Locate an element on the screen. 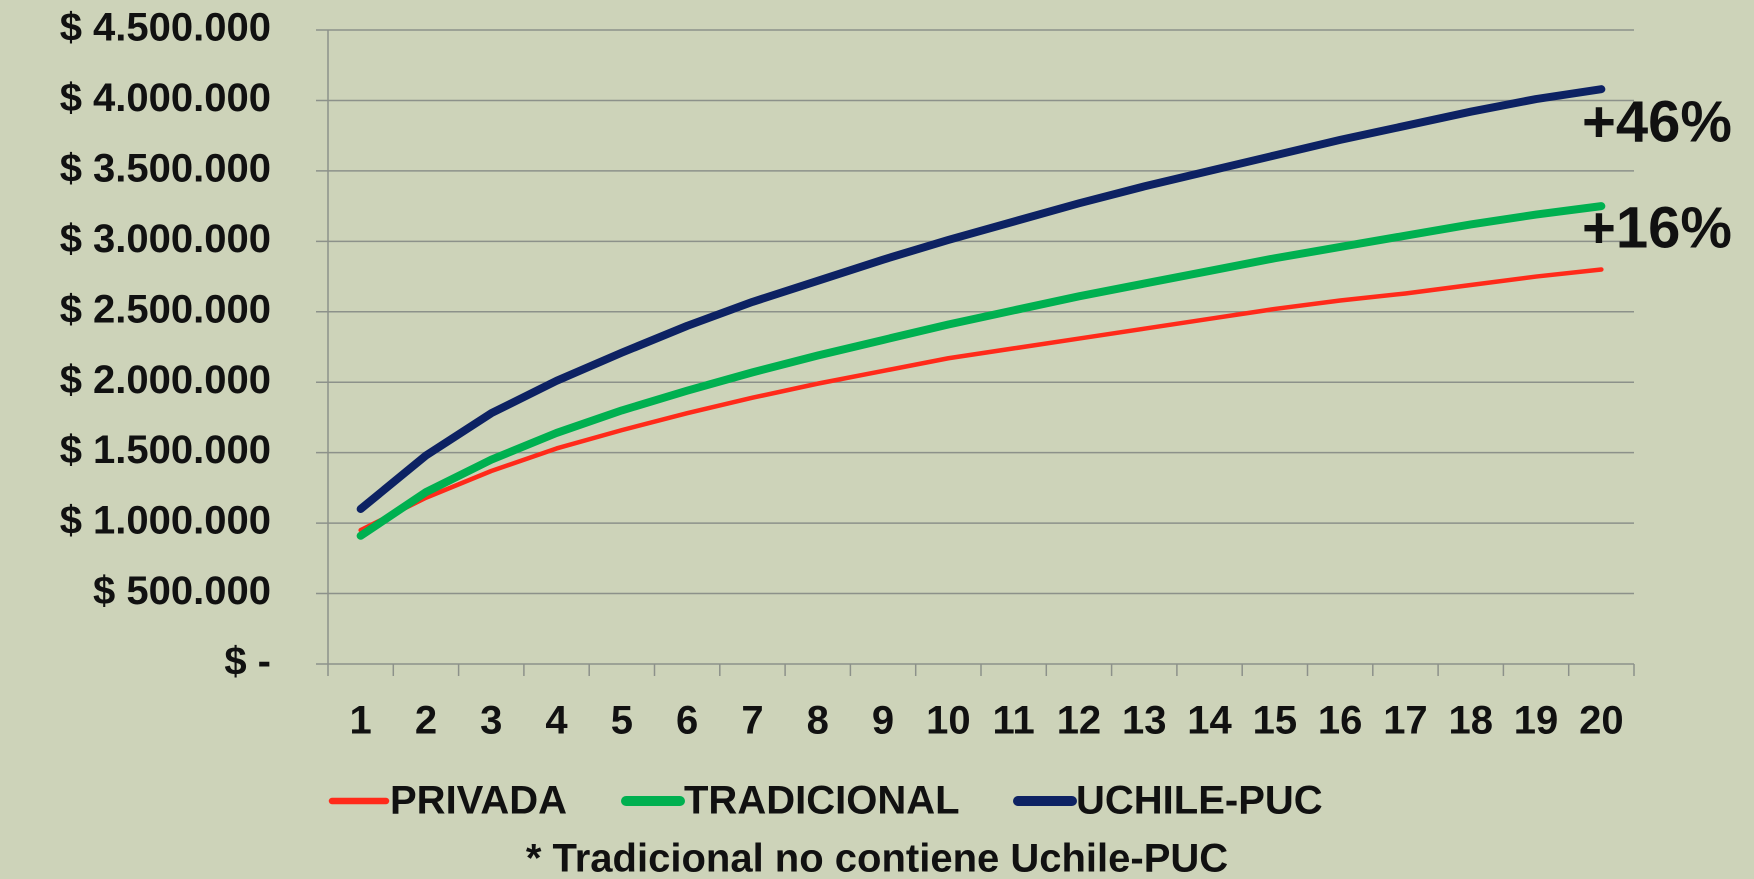  x-tick-label: 8 is located at coordinates (818, 721).